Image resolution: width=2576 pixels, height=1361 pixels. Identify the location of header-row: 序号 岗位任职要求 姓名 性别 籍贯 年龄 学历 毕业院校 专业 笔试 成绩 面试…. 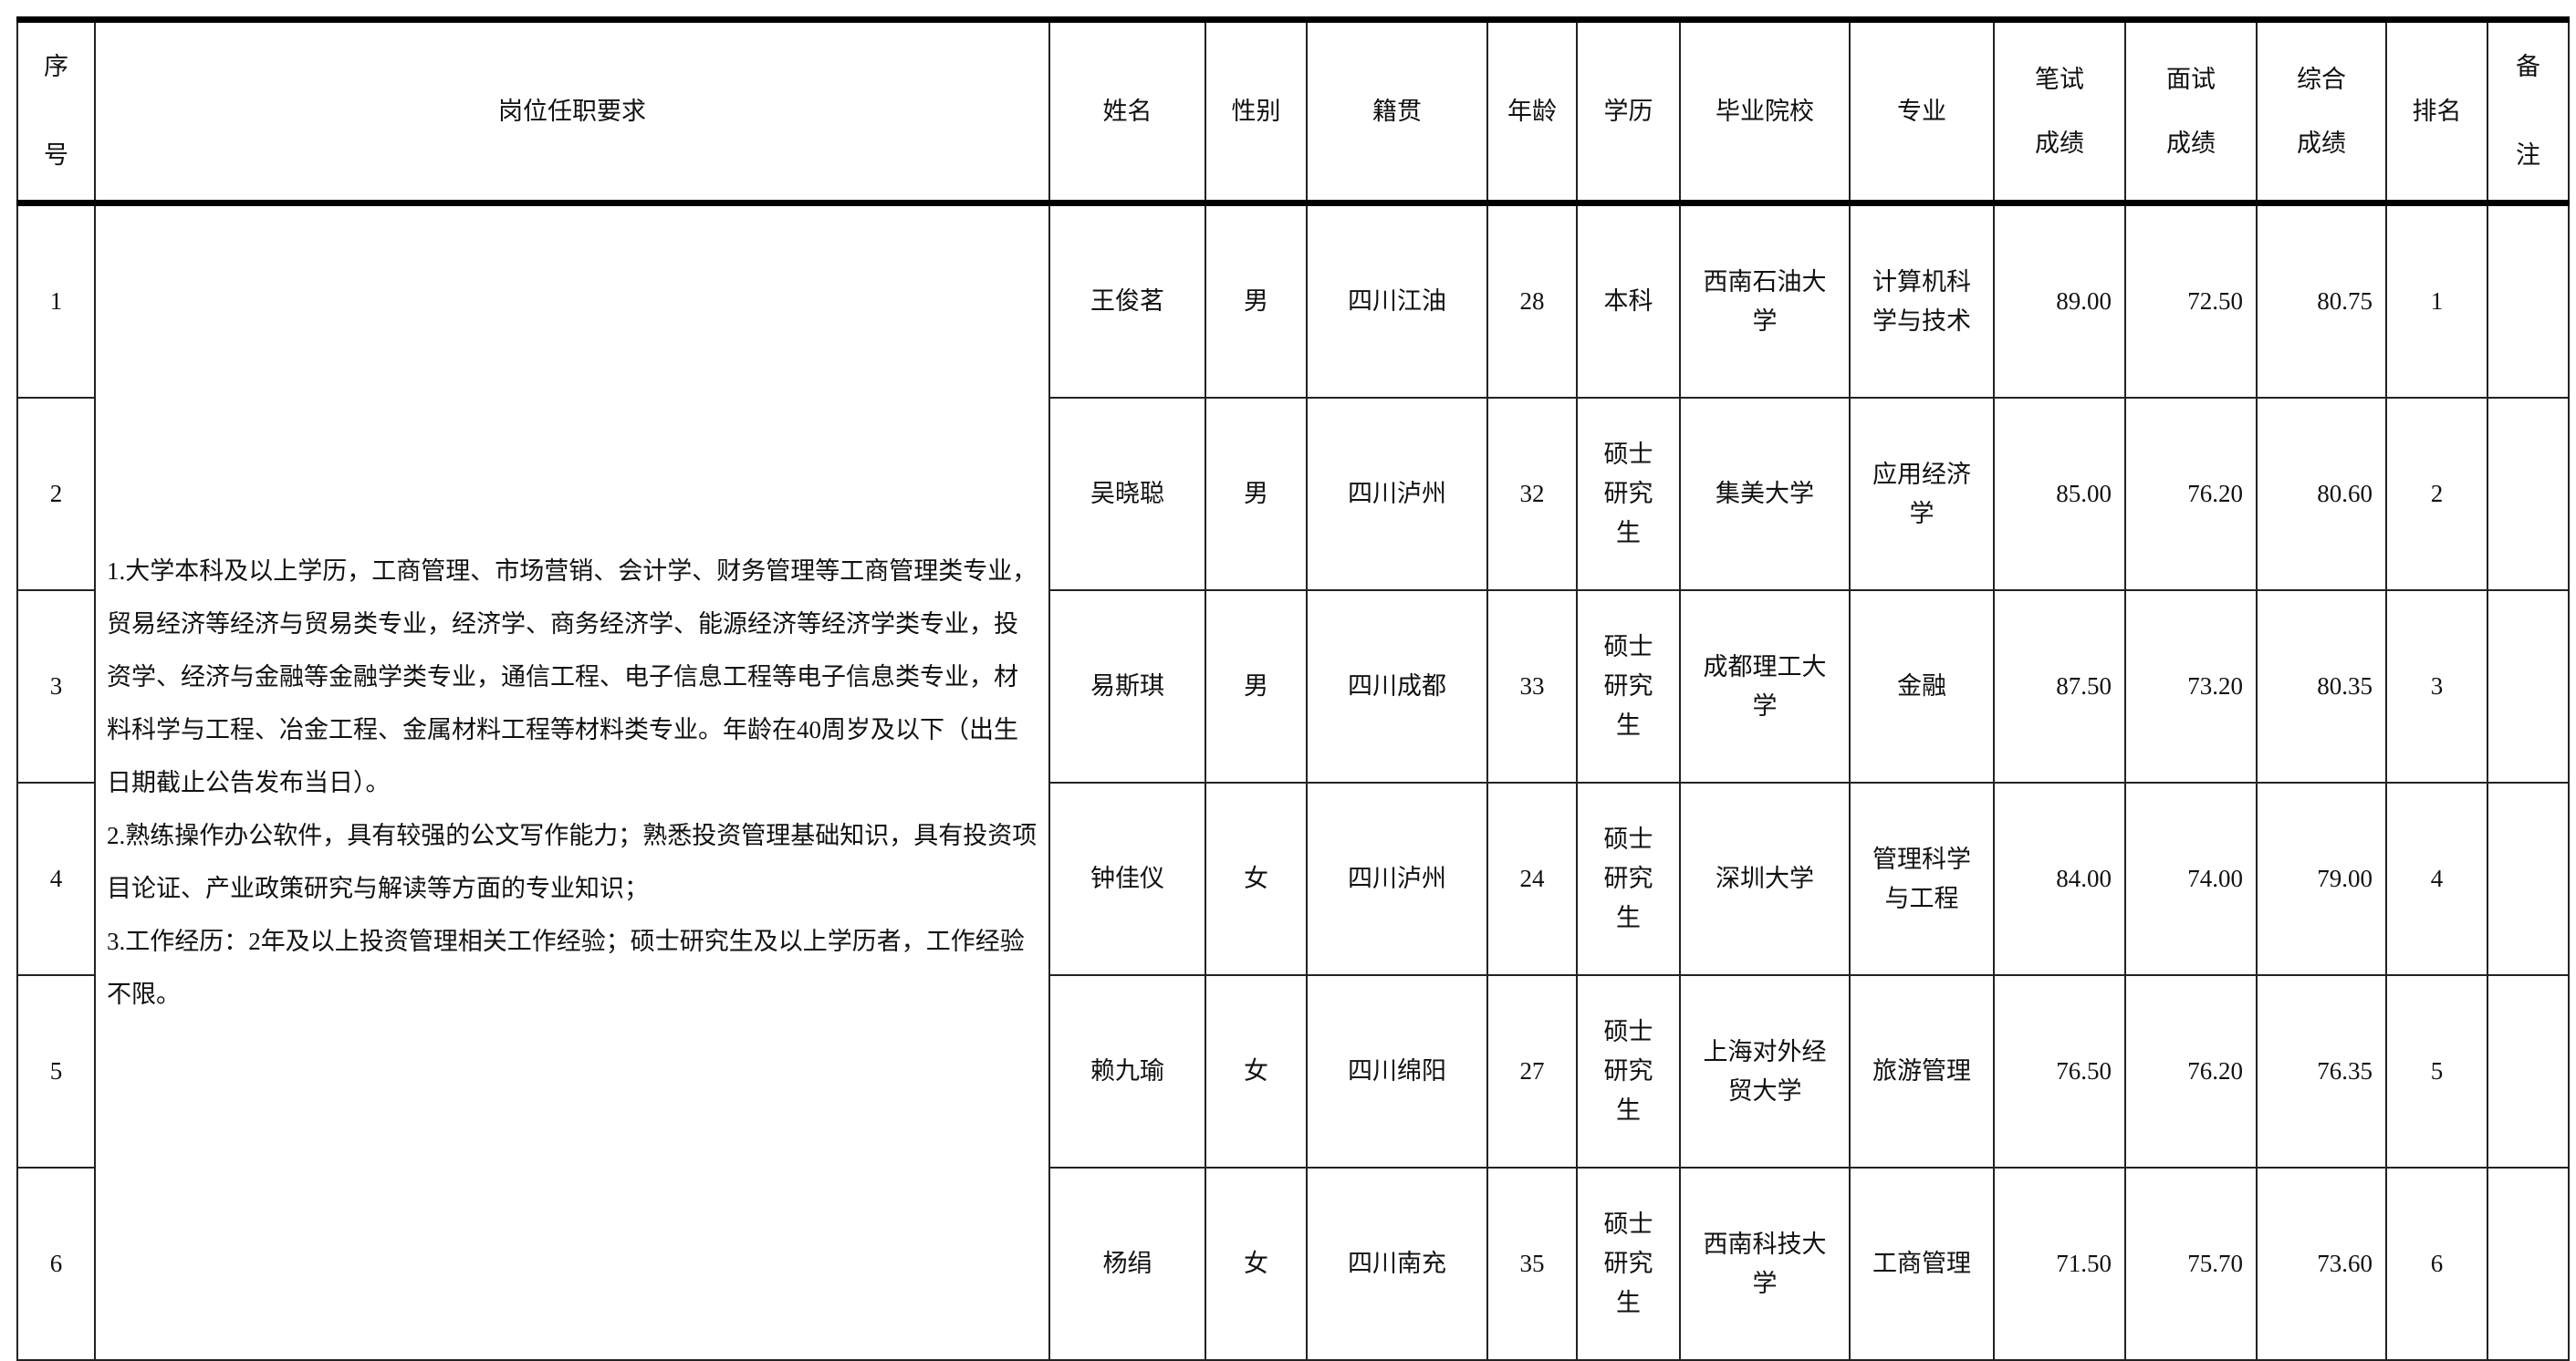
(1293, 111).